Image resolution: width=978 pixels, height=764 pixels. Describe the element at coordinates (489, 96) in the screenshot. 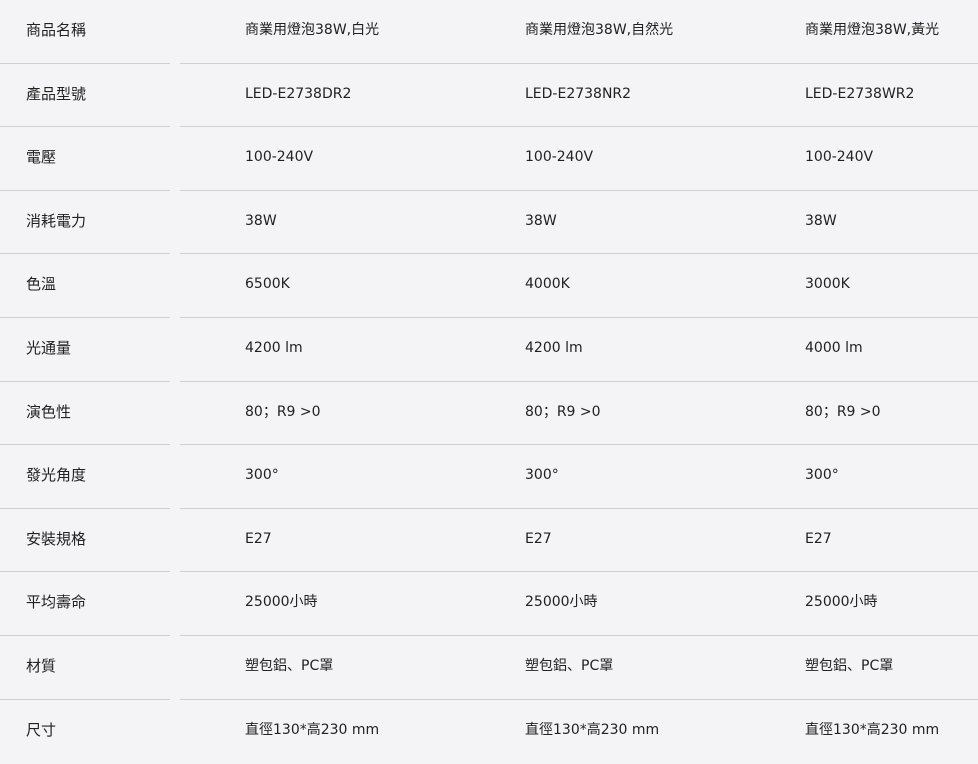

I see `table-row: 產品型號 LED-E2738DR2 LED-E2738NR2 LED-E2738WR2` at that location.